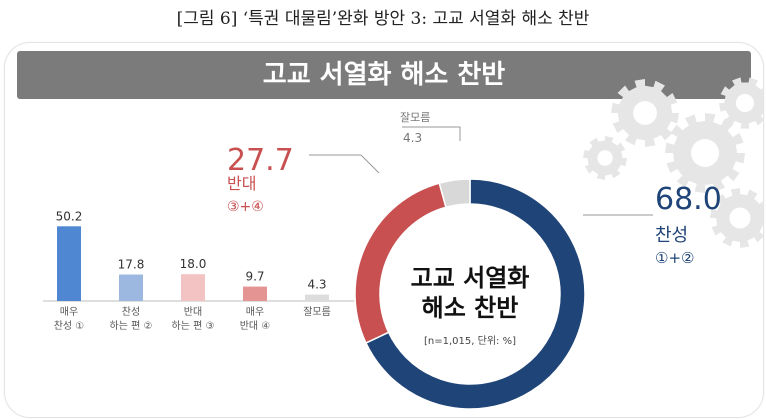 This screenshot has width=766, height=419. What do you see at coordinates (69, 326) in the screenshot?
I see `bar-category-label: 찬성 ①` at bounding box center [69, 326].